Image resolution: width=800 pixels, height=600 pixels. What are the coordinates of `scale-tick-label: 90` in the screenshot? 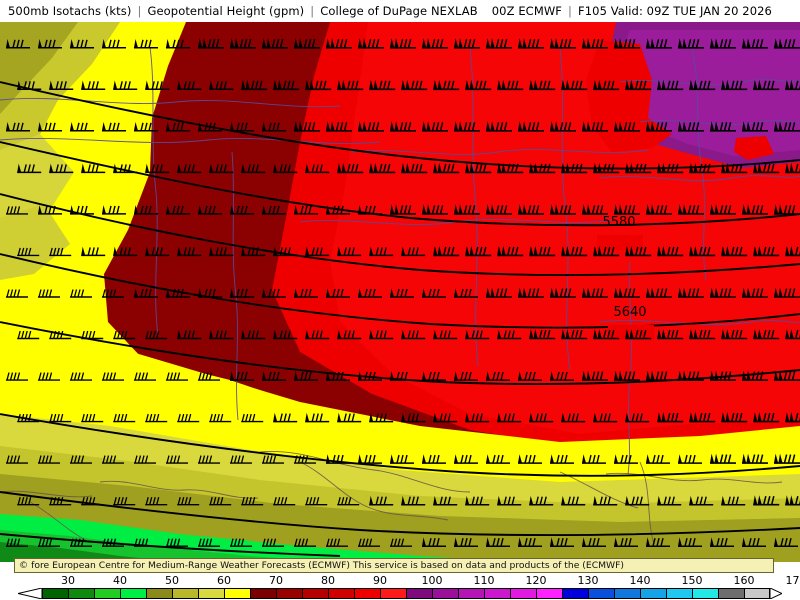 It's located at (380, 580).